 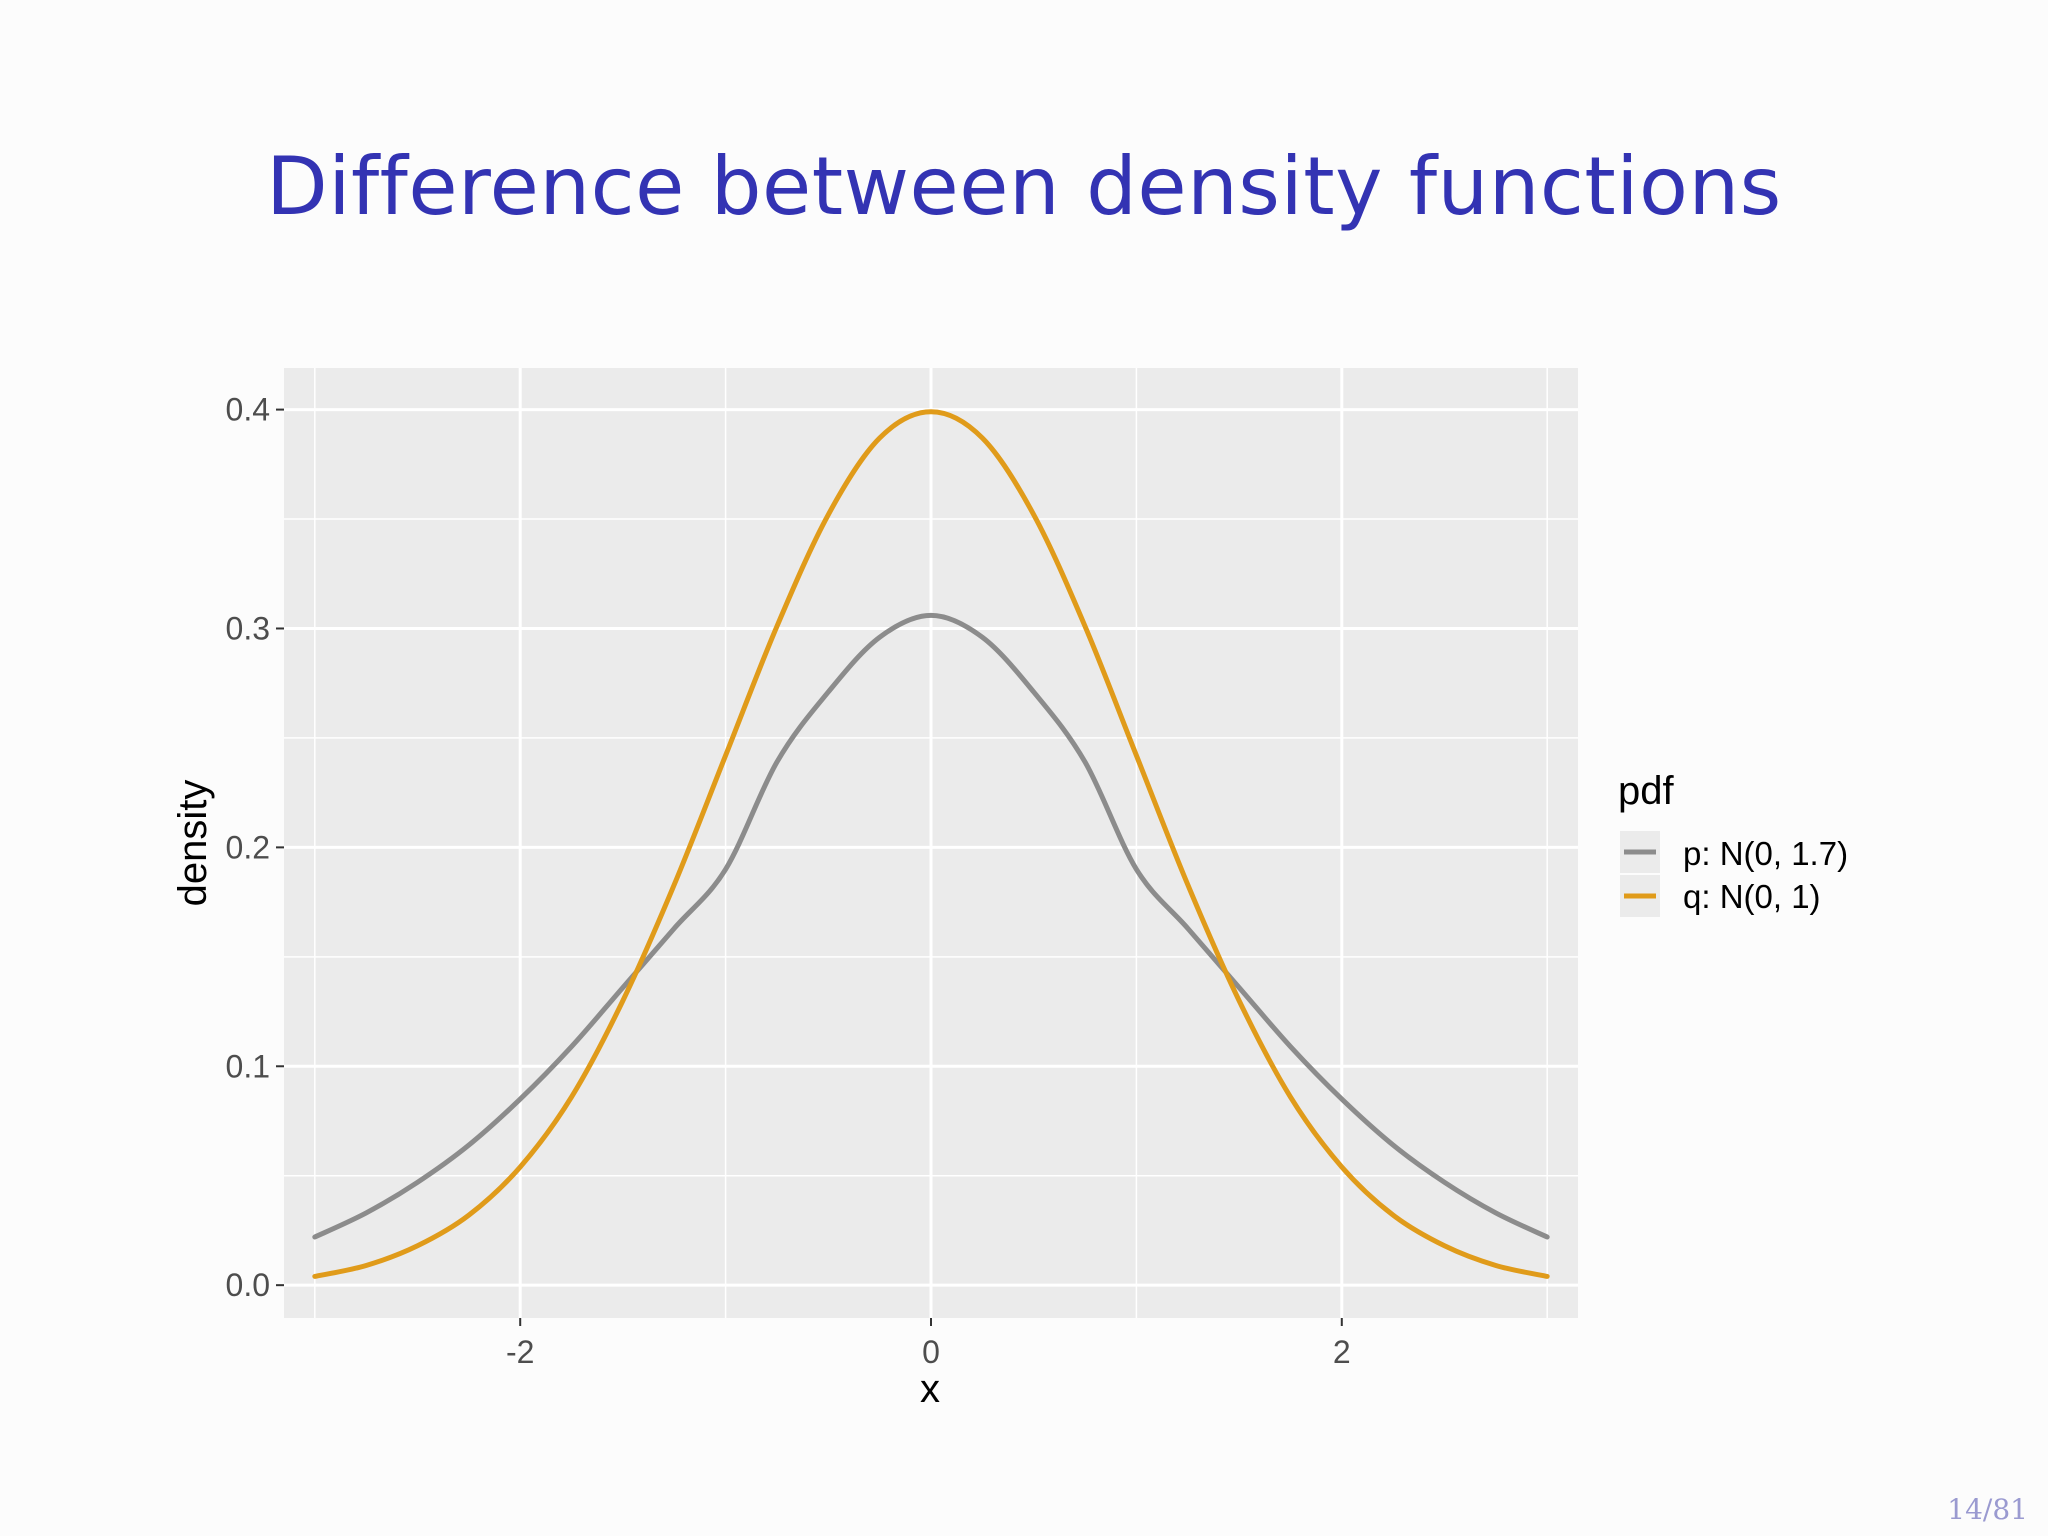 I want to click on x-axis-title: x, so click(x=930, y=1389).